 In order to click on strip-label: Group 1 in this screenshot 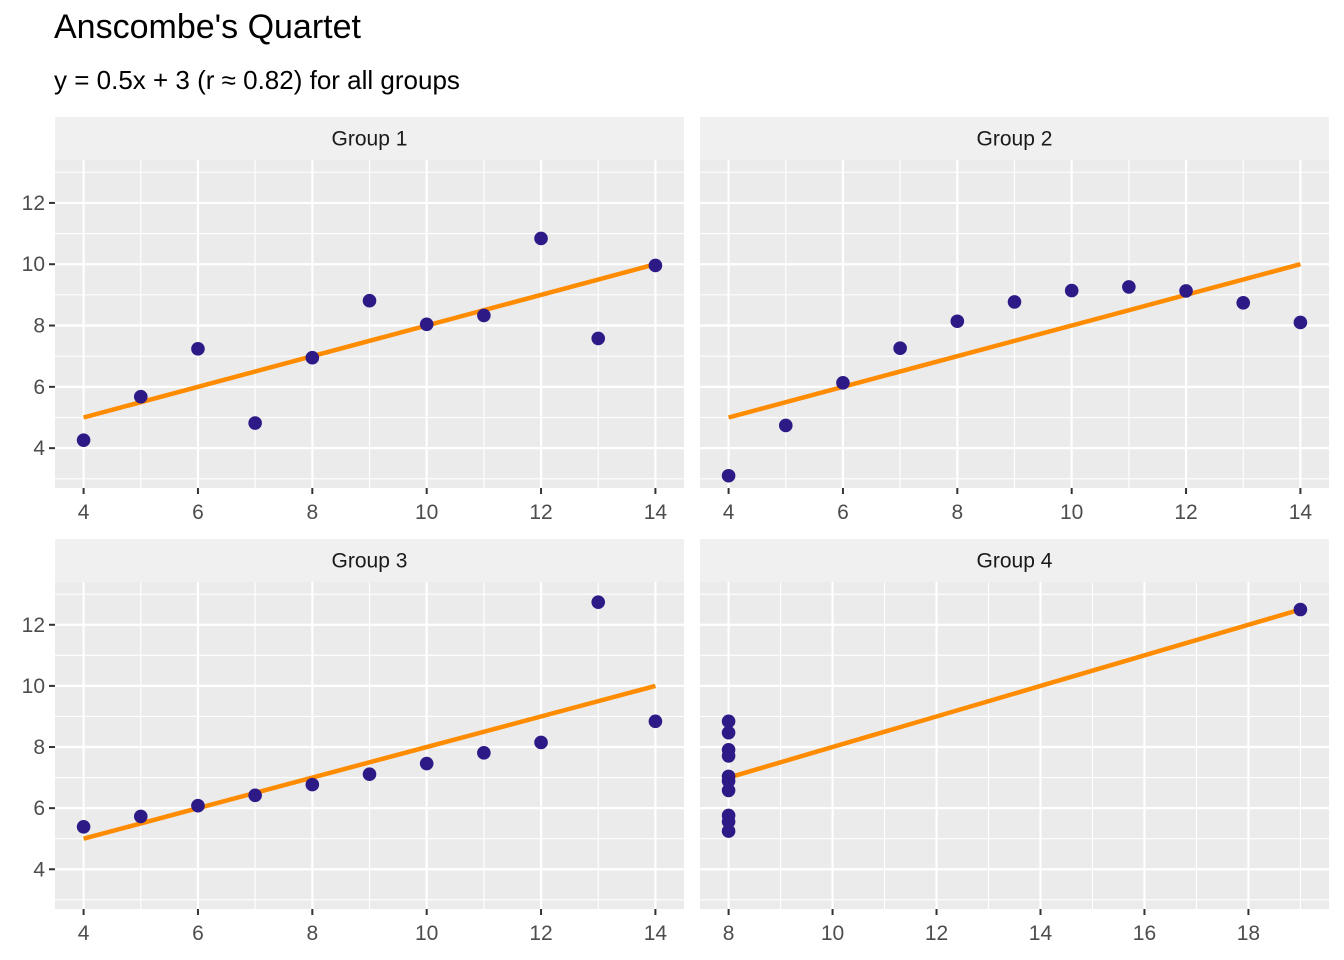, I will do `click(370, 139)`.